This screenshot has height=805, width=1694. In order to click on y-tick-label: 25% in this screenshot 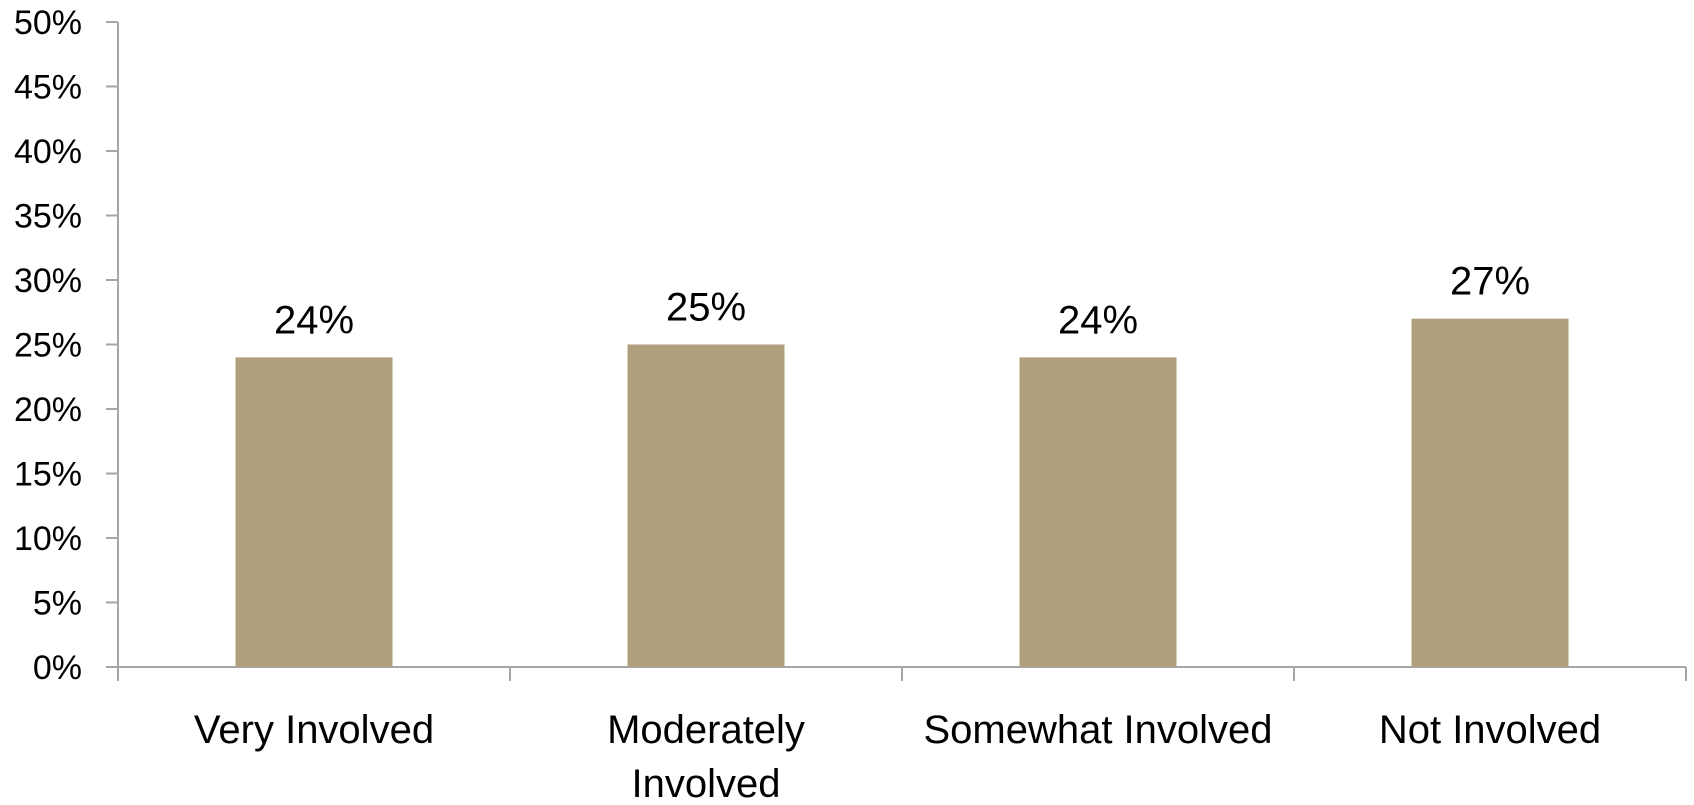, I will do `click(48, 346)`.